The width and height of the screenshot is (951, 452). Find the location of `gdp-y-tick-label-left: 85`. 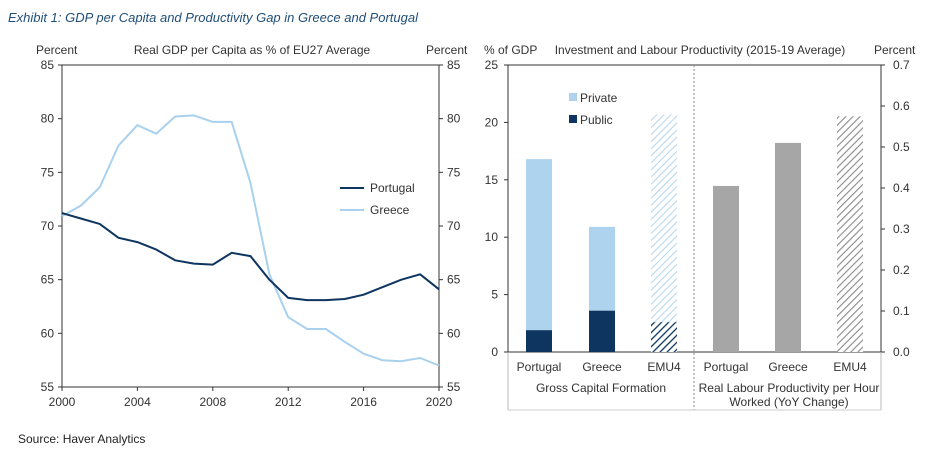

gdp-y-tick-label-left: 85 is located at coordinates (48, 65).